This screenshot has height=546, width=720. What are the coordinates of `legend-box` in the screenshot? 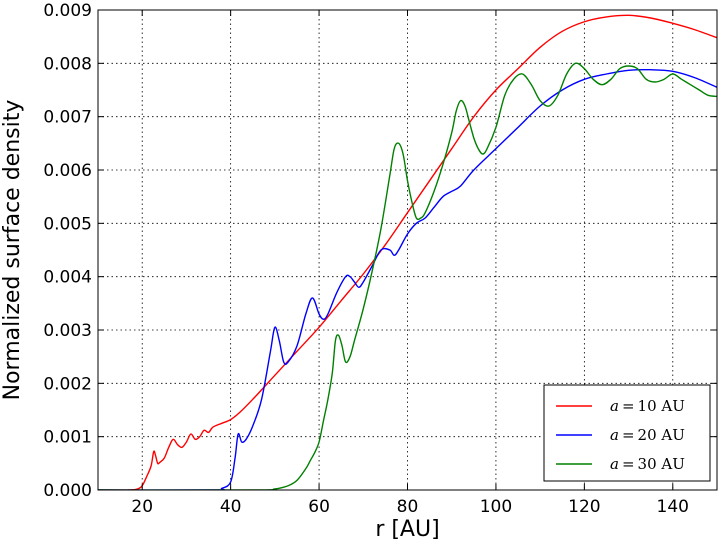 It's located at (627, 433).